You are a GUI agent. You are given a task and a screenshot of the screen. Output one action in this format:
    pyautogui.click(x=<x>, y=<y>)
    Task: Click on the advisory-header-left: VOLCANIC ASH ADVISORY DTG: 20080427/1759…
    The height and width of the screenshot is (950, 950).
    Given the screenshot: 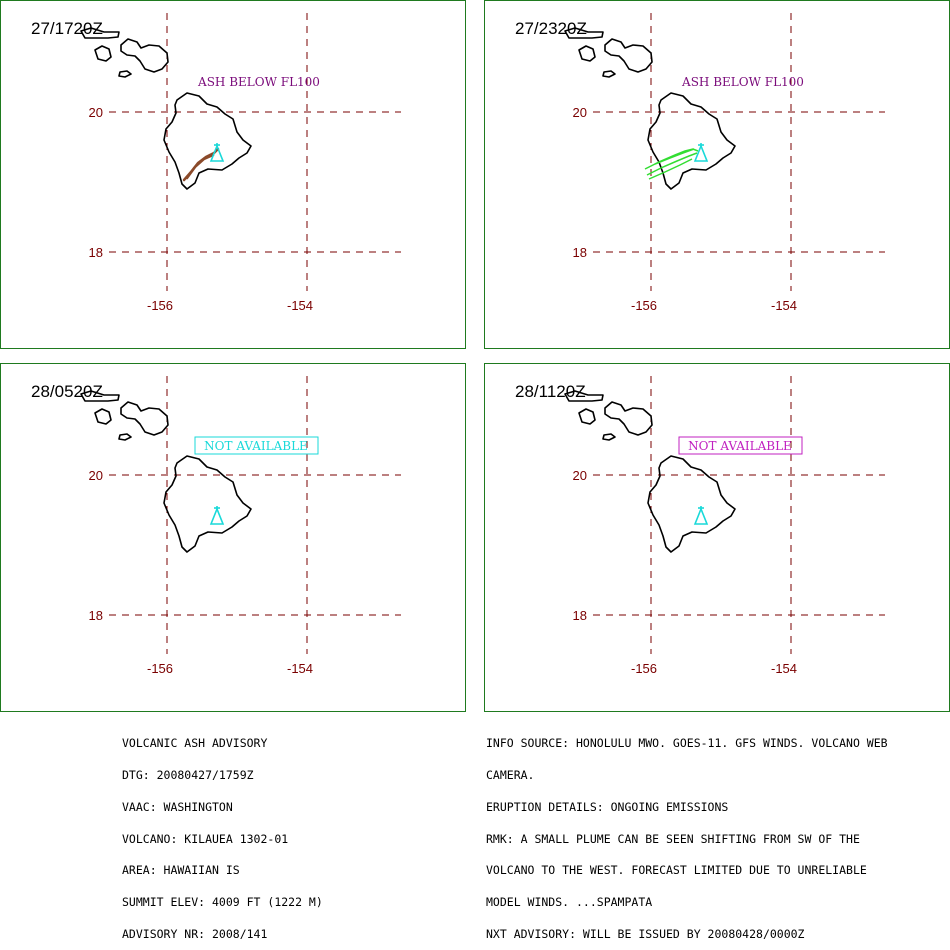 What is the action you would take?
    pyautogui.click(x=222, y=833)
    